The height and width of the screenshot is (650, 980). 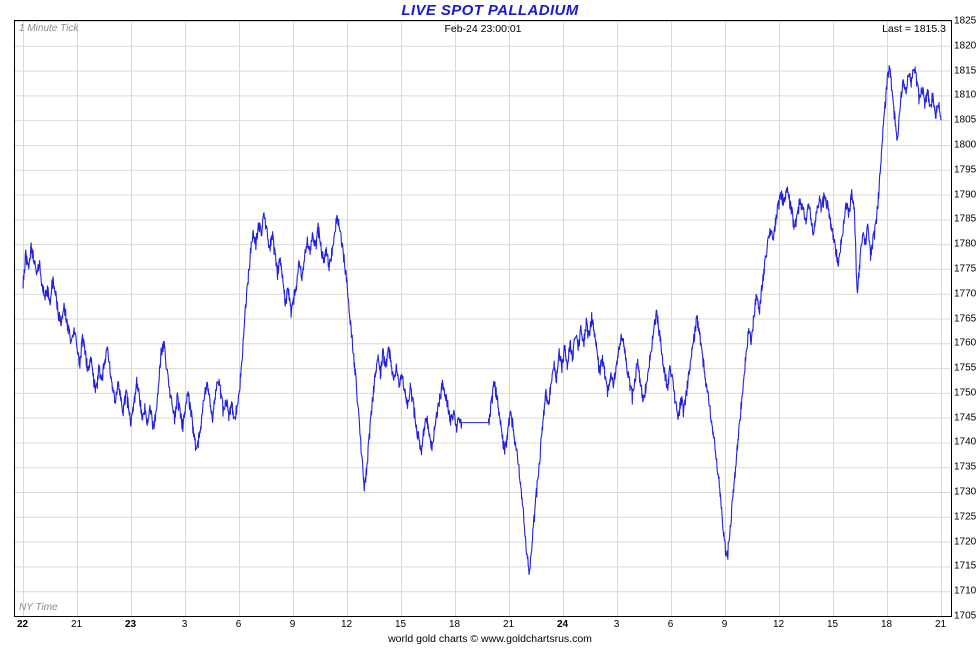 I want to click on y-tick-label: 1810, so click(x=965, y=95).